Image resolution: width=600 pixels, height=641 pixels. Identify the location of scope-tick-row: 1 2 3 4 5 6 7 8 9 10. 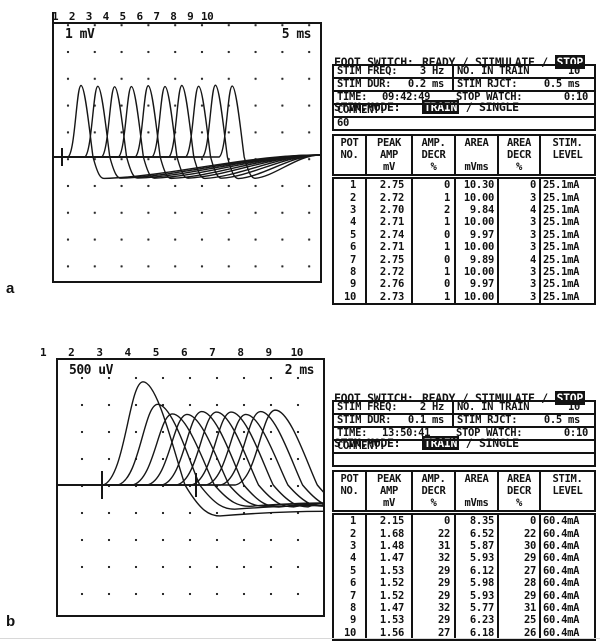
(182, 352).